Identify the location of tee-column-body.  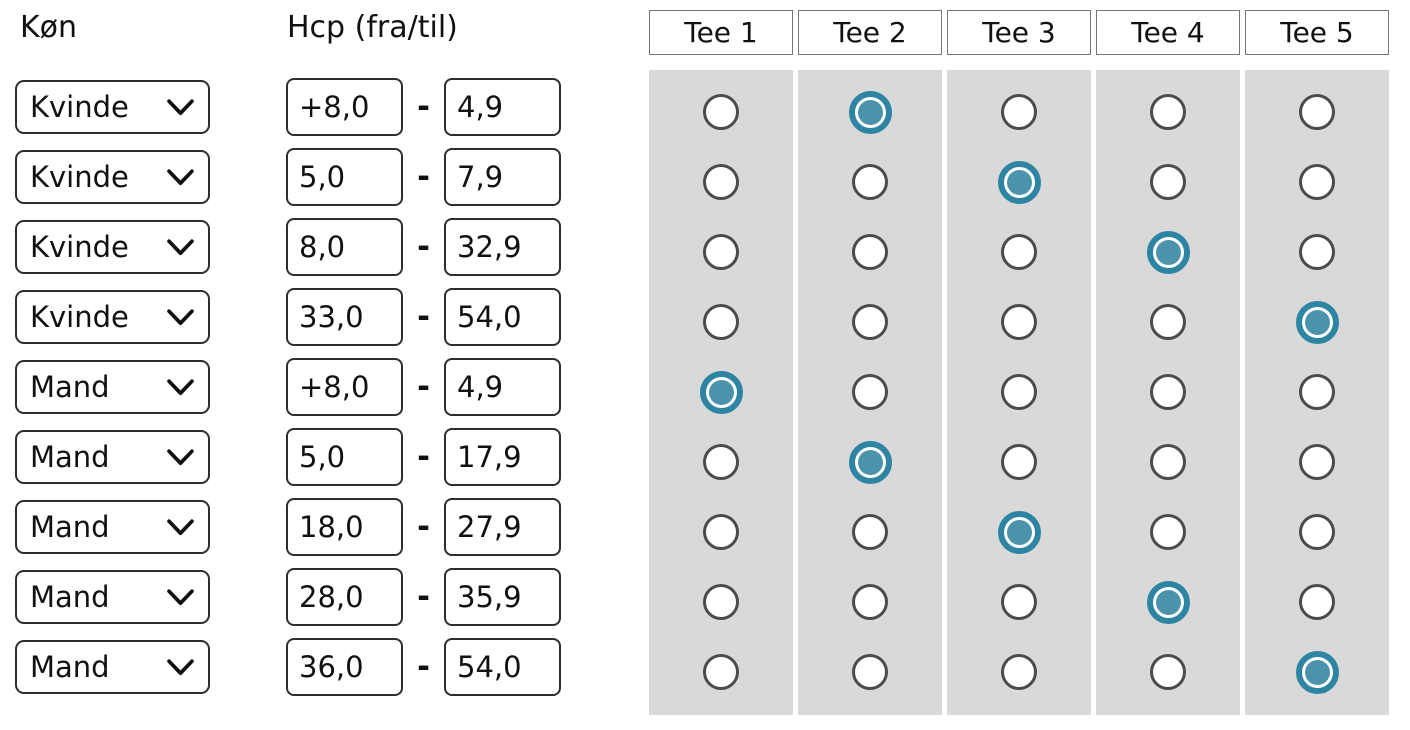
(1317, 392).